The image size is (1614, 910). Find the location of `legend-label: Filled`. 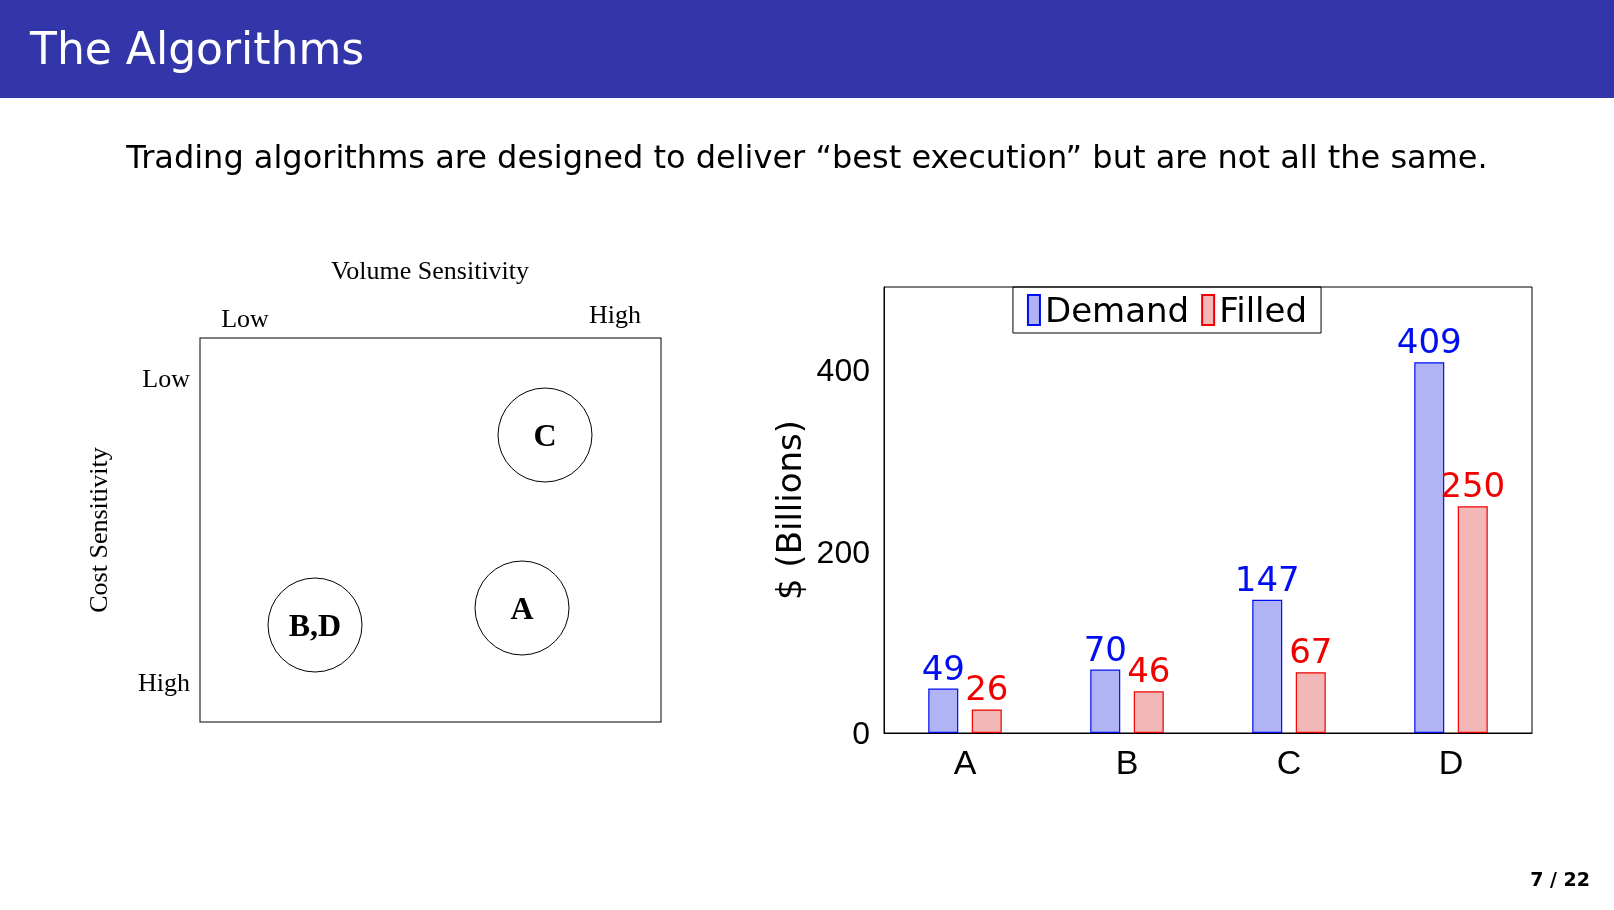

legend-label: Filled is located at coordinates (1263, 310).